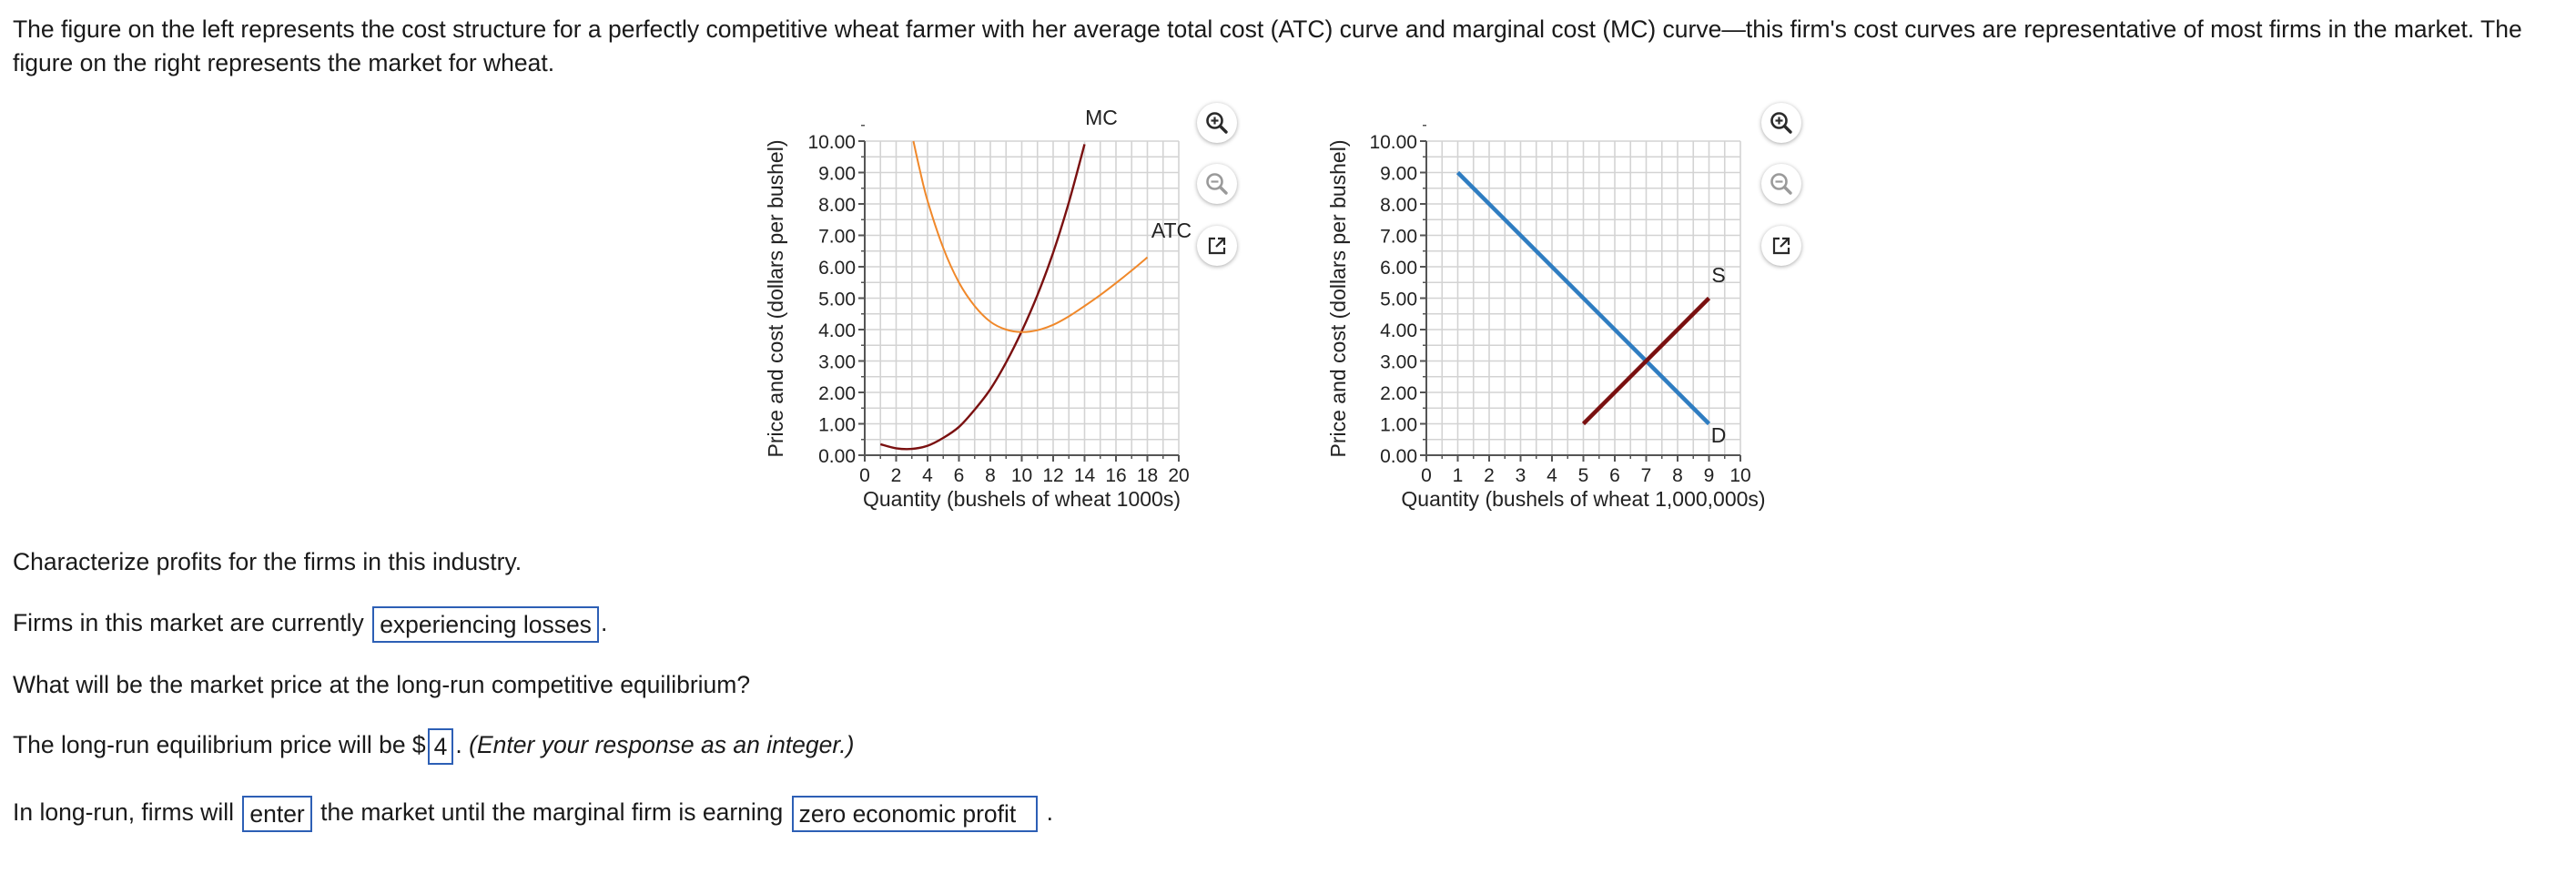  I want to click on chart2-y-tick-label: 5.00, so click(1398, 300).